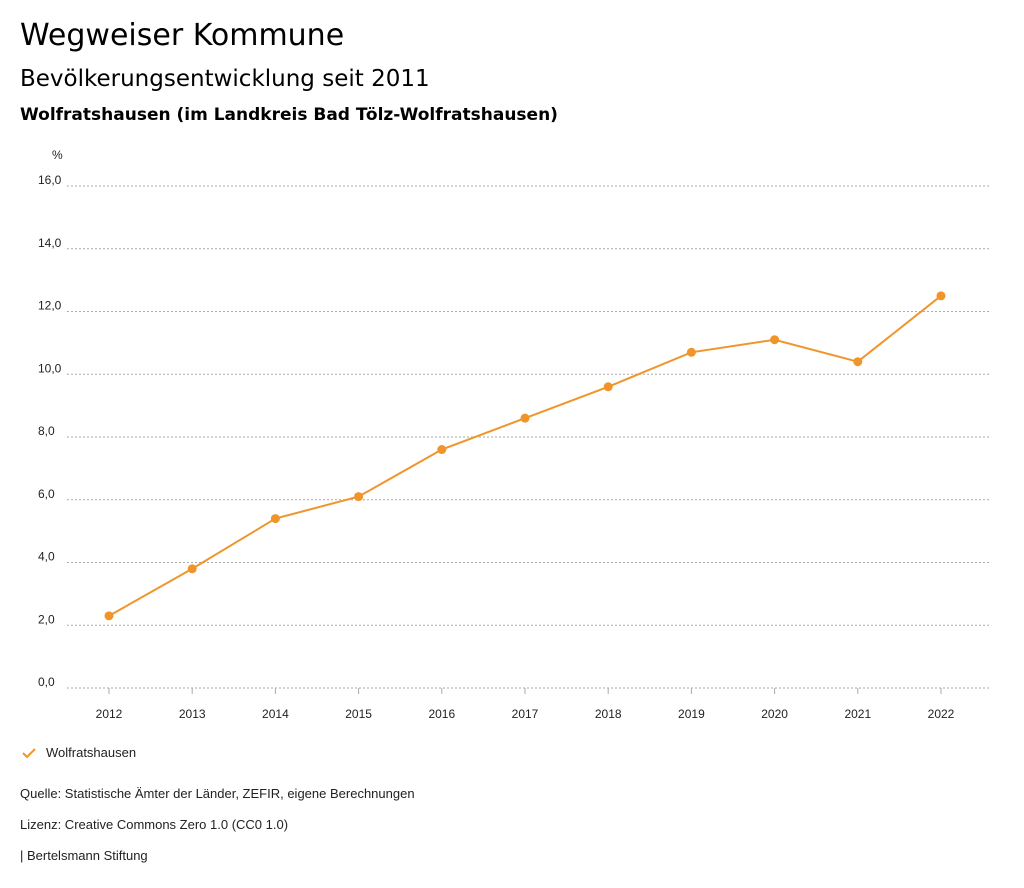 The image size is (1024, 888). I want to click on data-point-2019, so click(691, 352).